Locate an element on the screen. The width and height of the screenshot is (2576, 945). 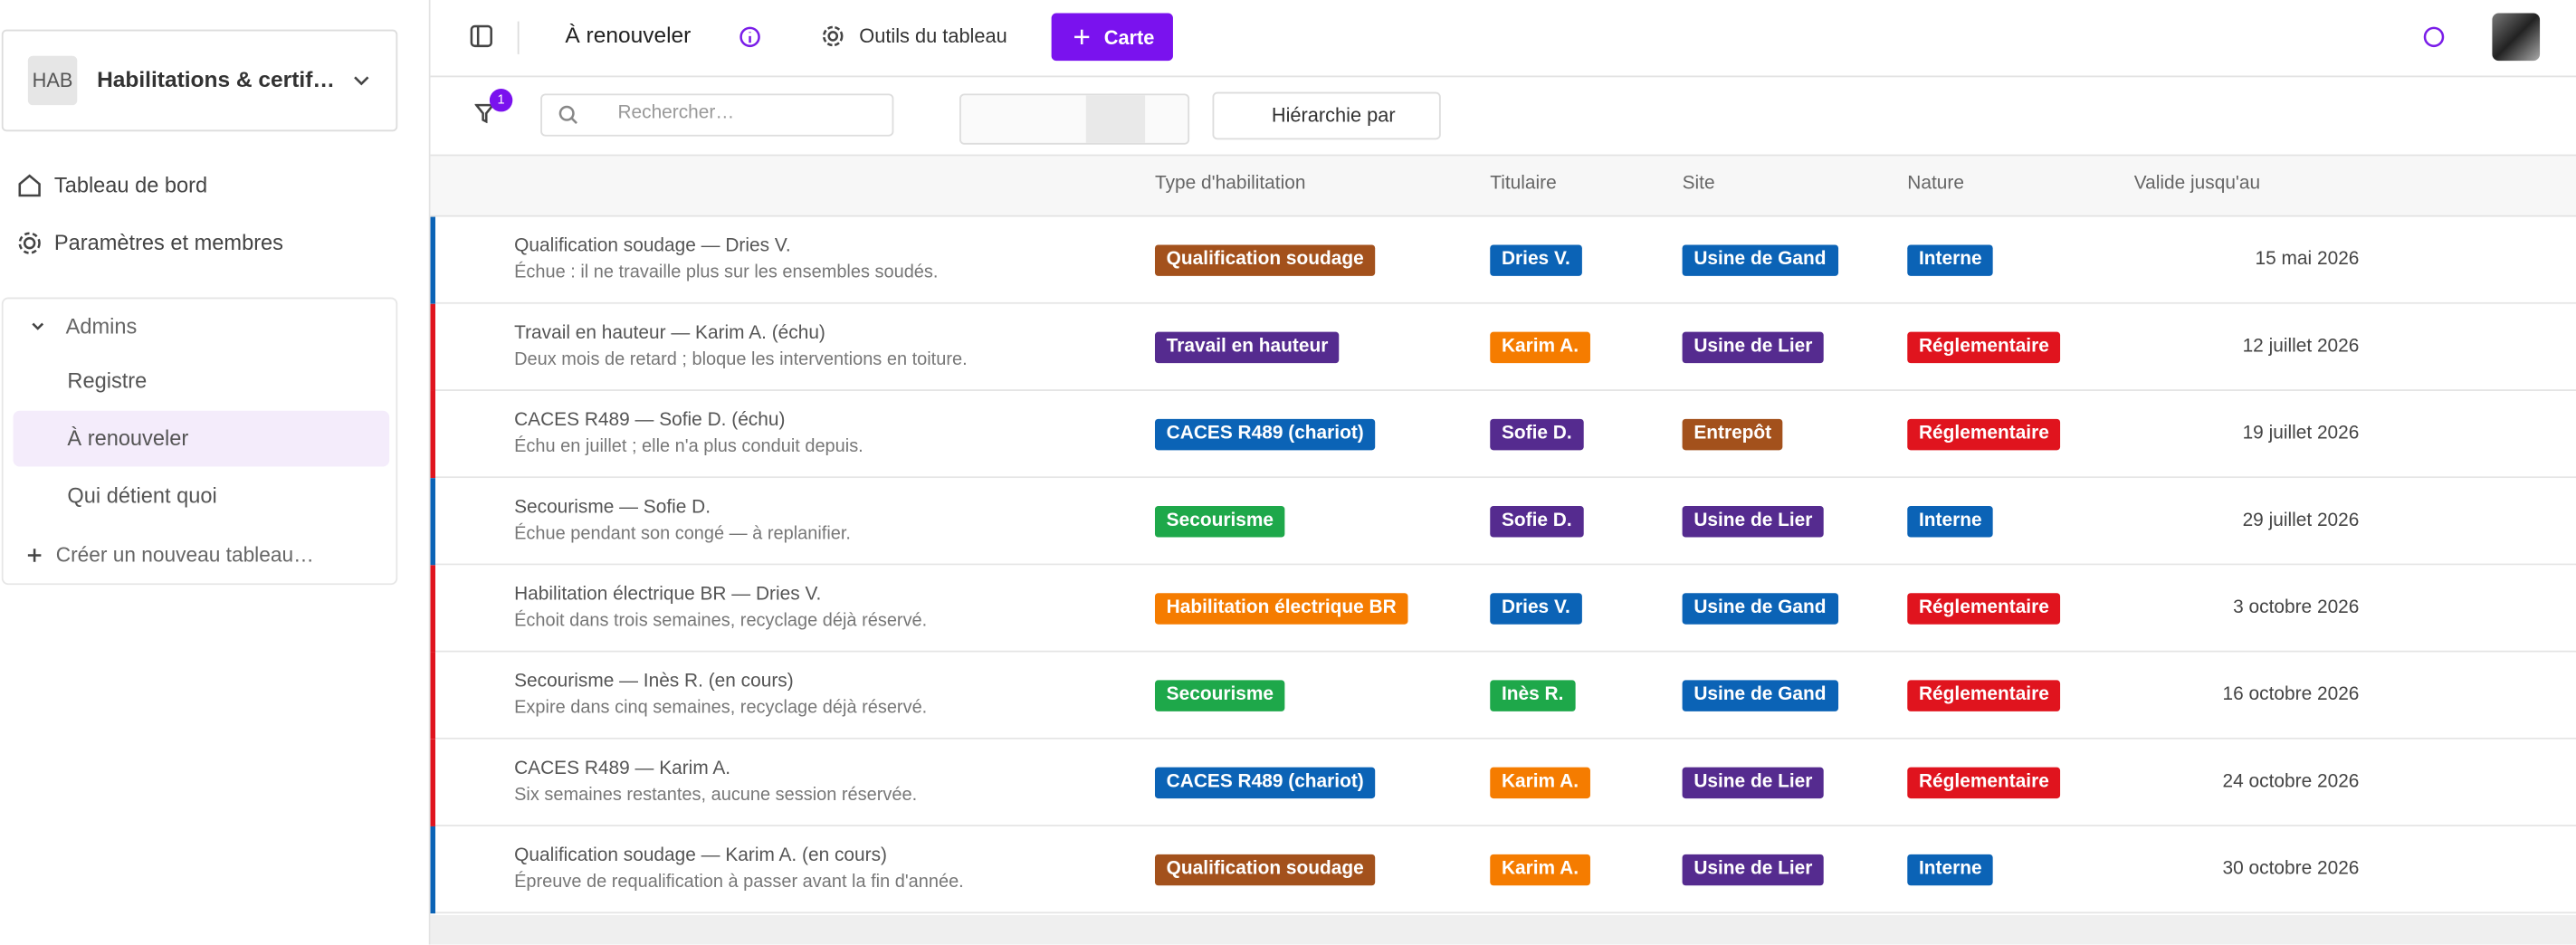
toolbar: 1 Rechercher… Hiérarchie par is located at coordinates (1503, 117).